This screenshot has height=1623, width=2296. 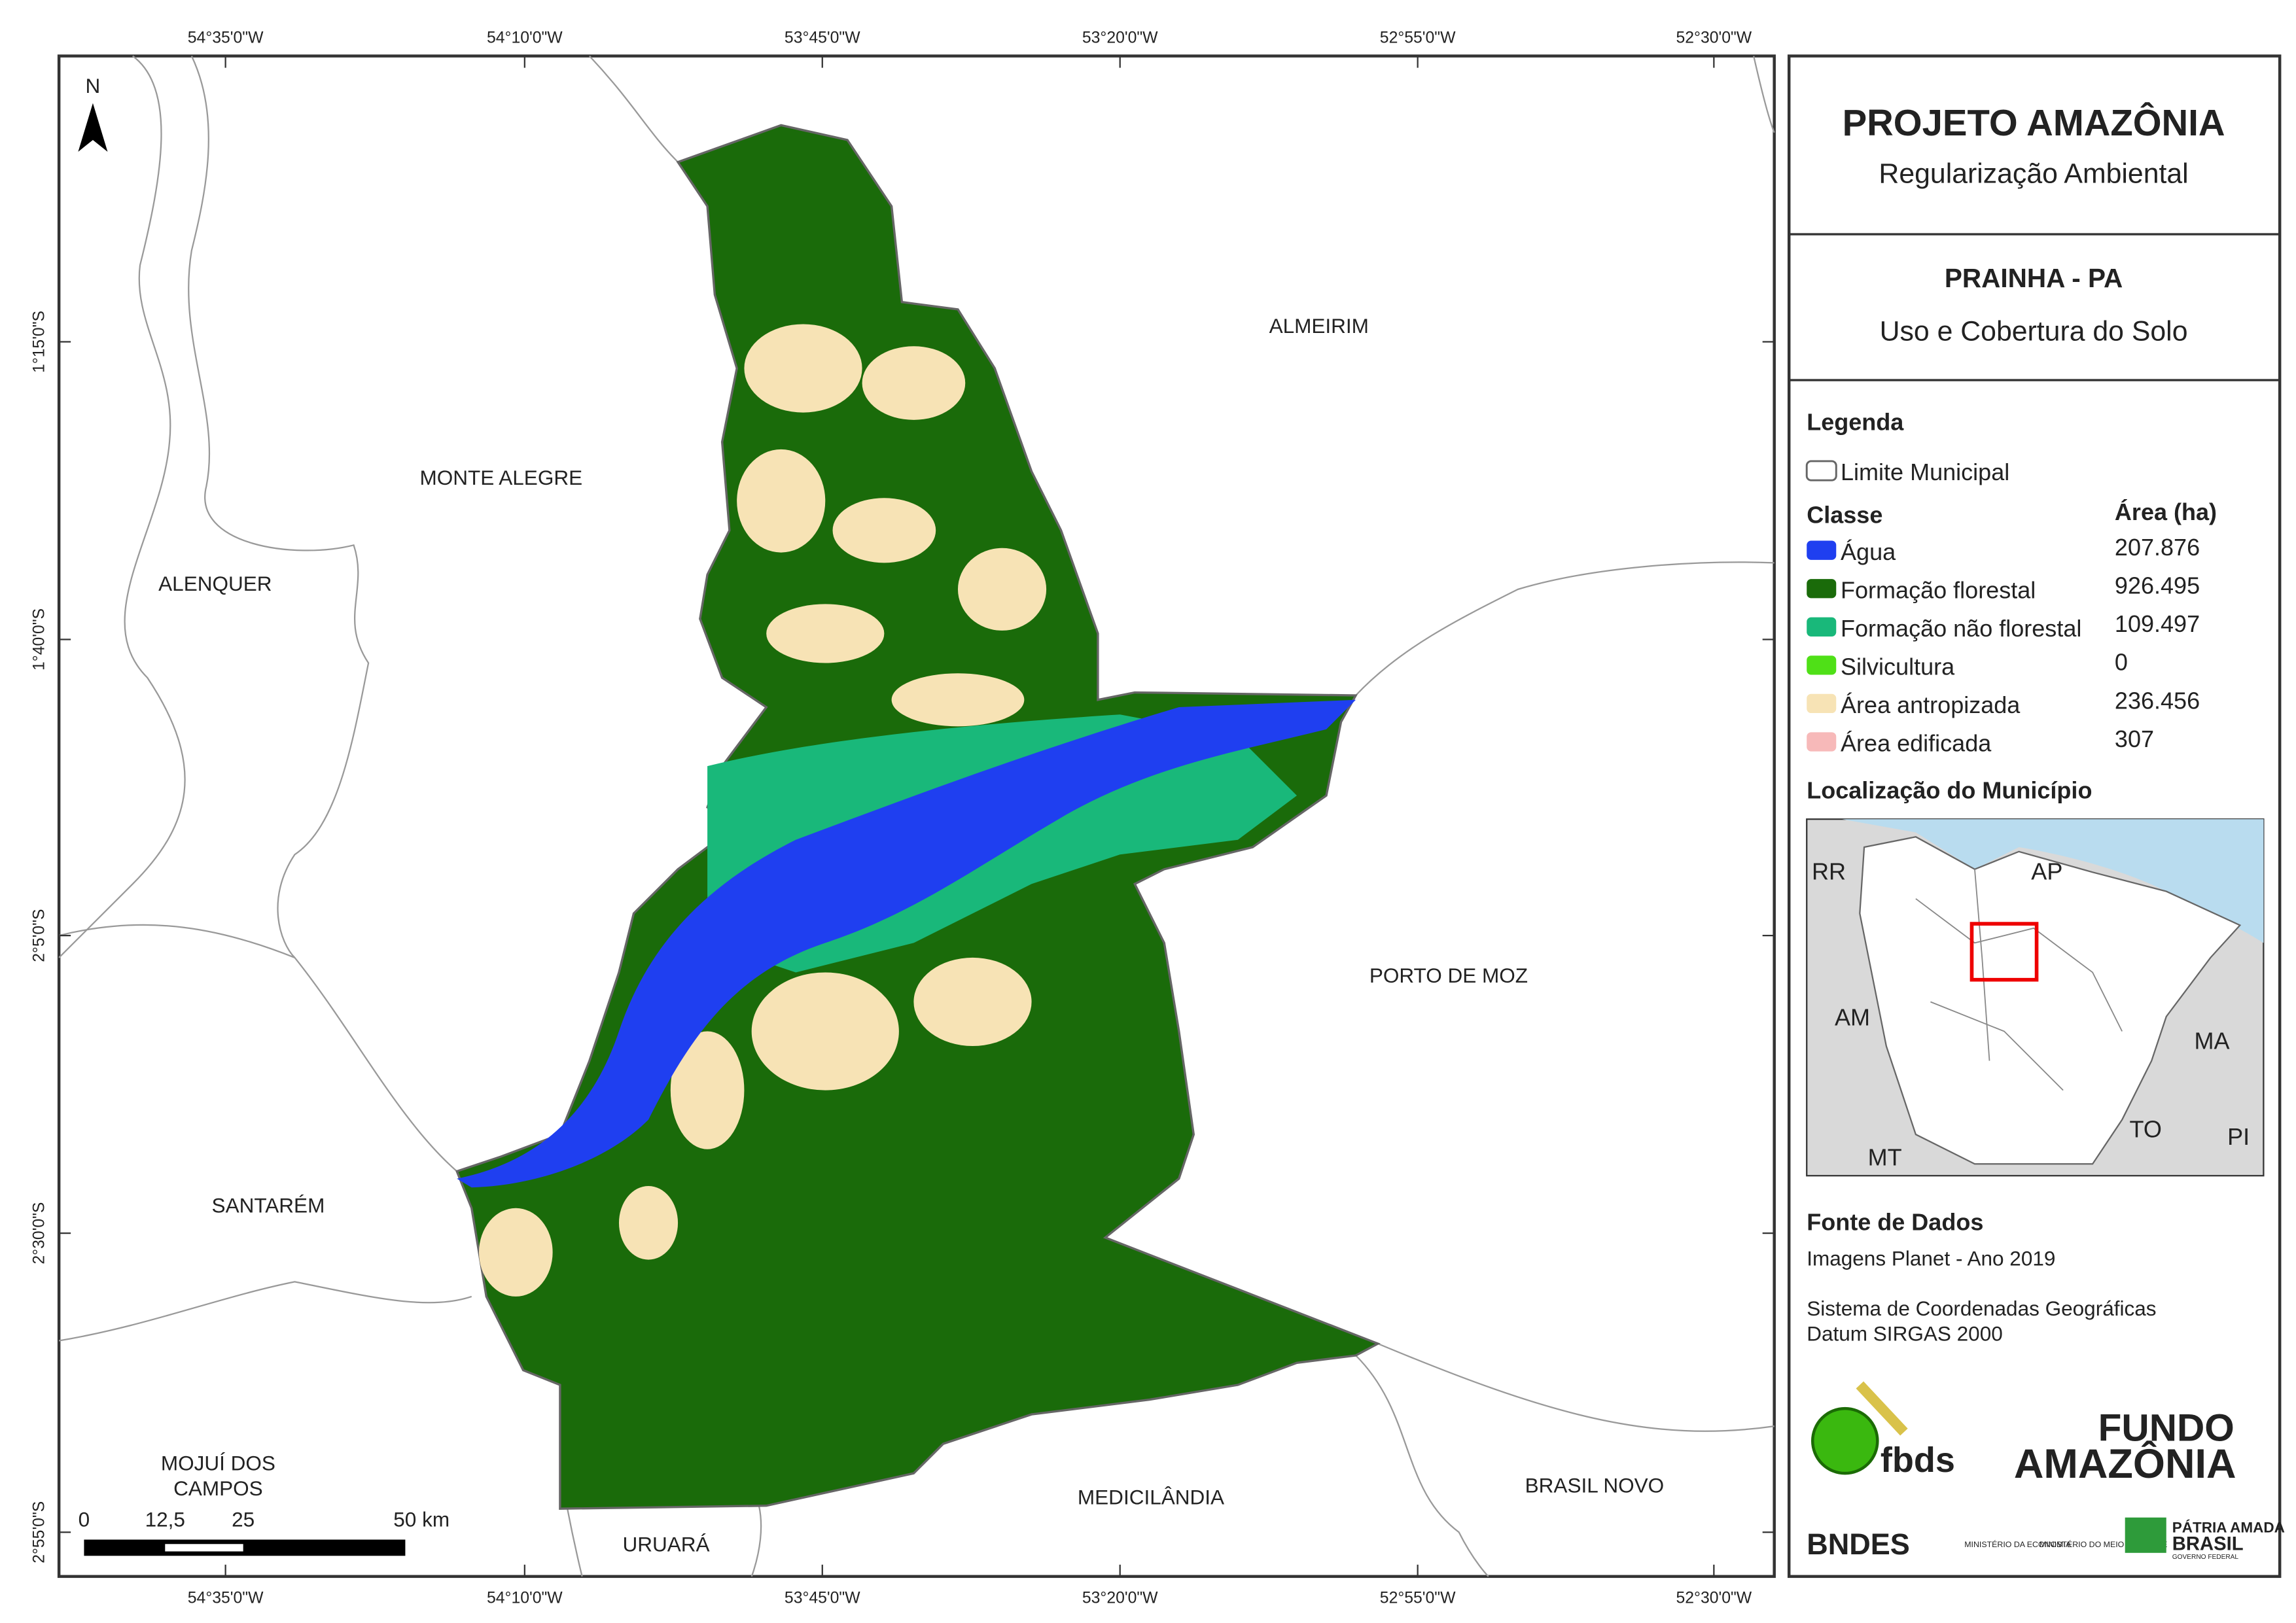 I want to click on state-label: PI, so click(x=2239, y=1136).